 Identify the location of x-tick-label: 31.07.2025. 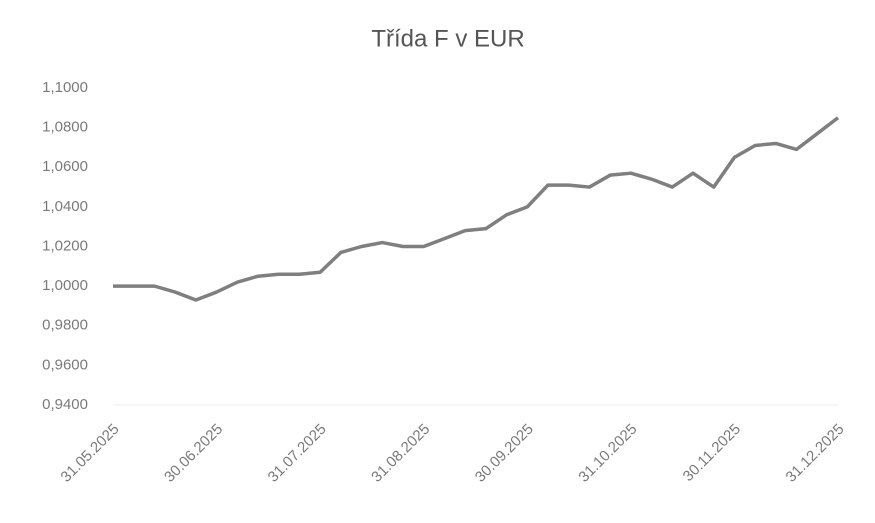
(297, 453).